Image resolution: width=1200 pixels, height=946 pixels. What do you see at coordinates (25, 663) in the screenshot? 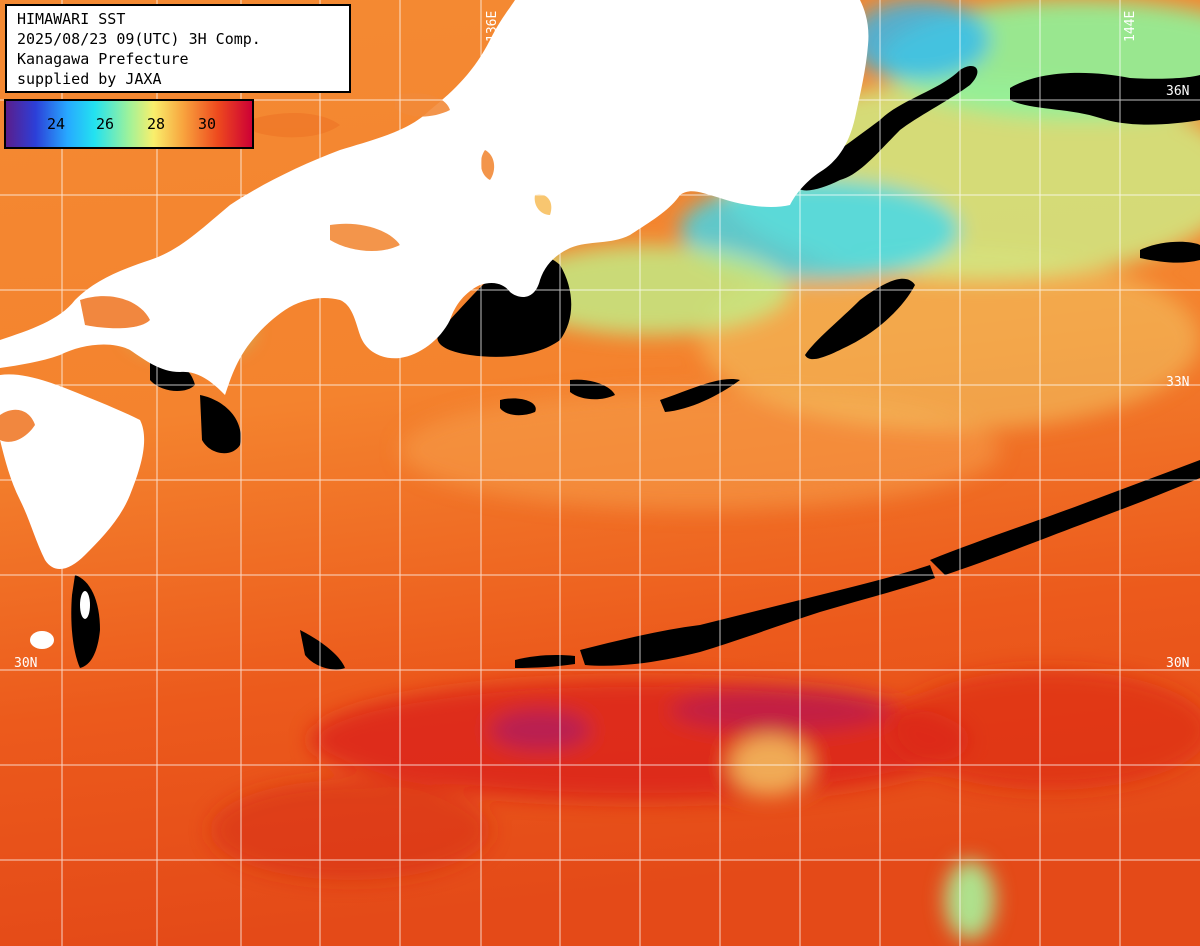
I see `lat-label-30n-left: 30N` at bounding box center [25, 663].